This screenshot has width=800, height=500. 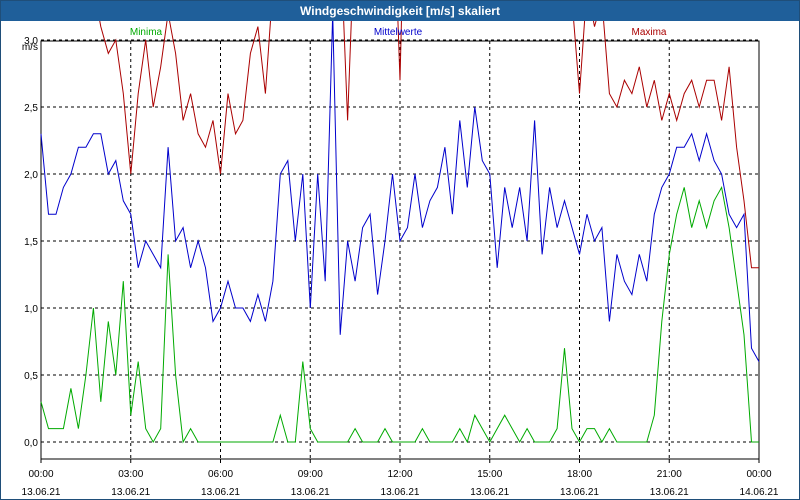 What do you see at coordinates (31, 108) in the screenshot?
I see `y-tick-label: 2,5` at bounding box center [31, 108].